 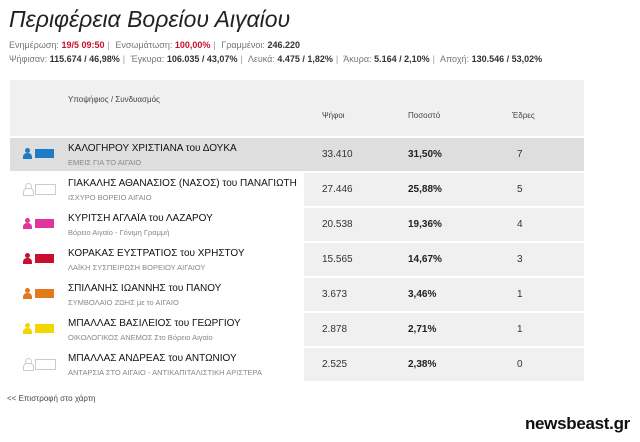 I want to click on party-name: ΙΣΧΥΡΟ ΒΟΡΕΙΟ ΑΙΓΑΙΟ, so click(x=110, y=197).